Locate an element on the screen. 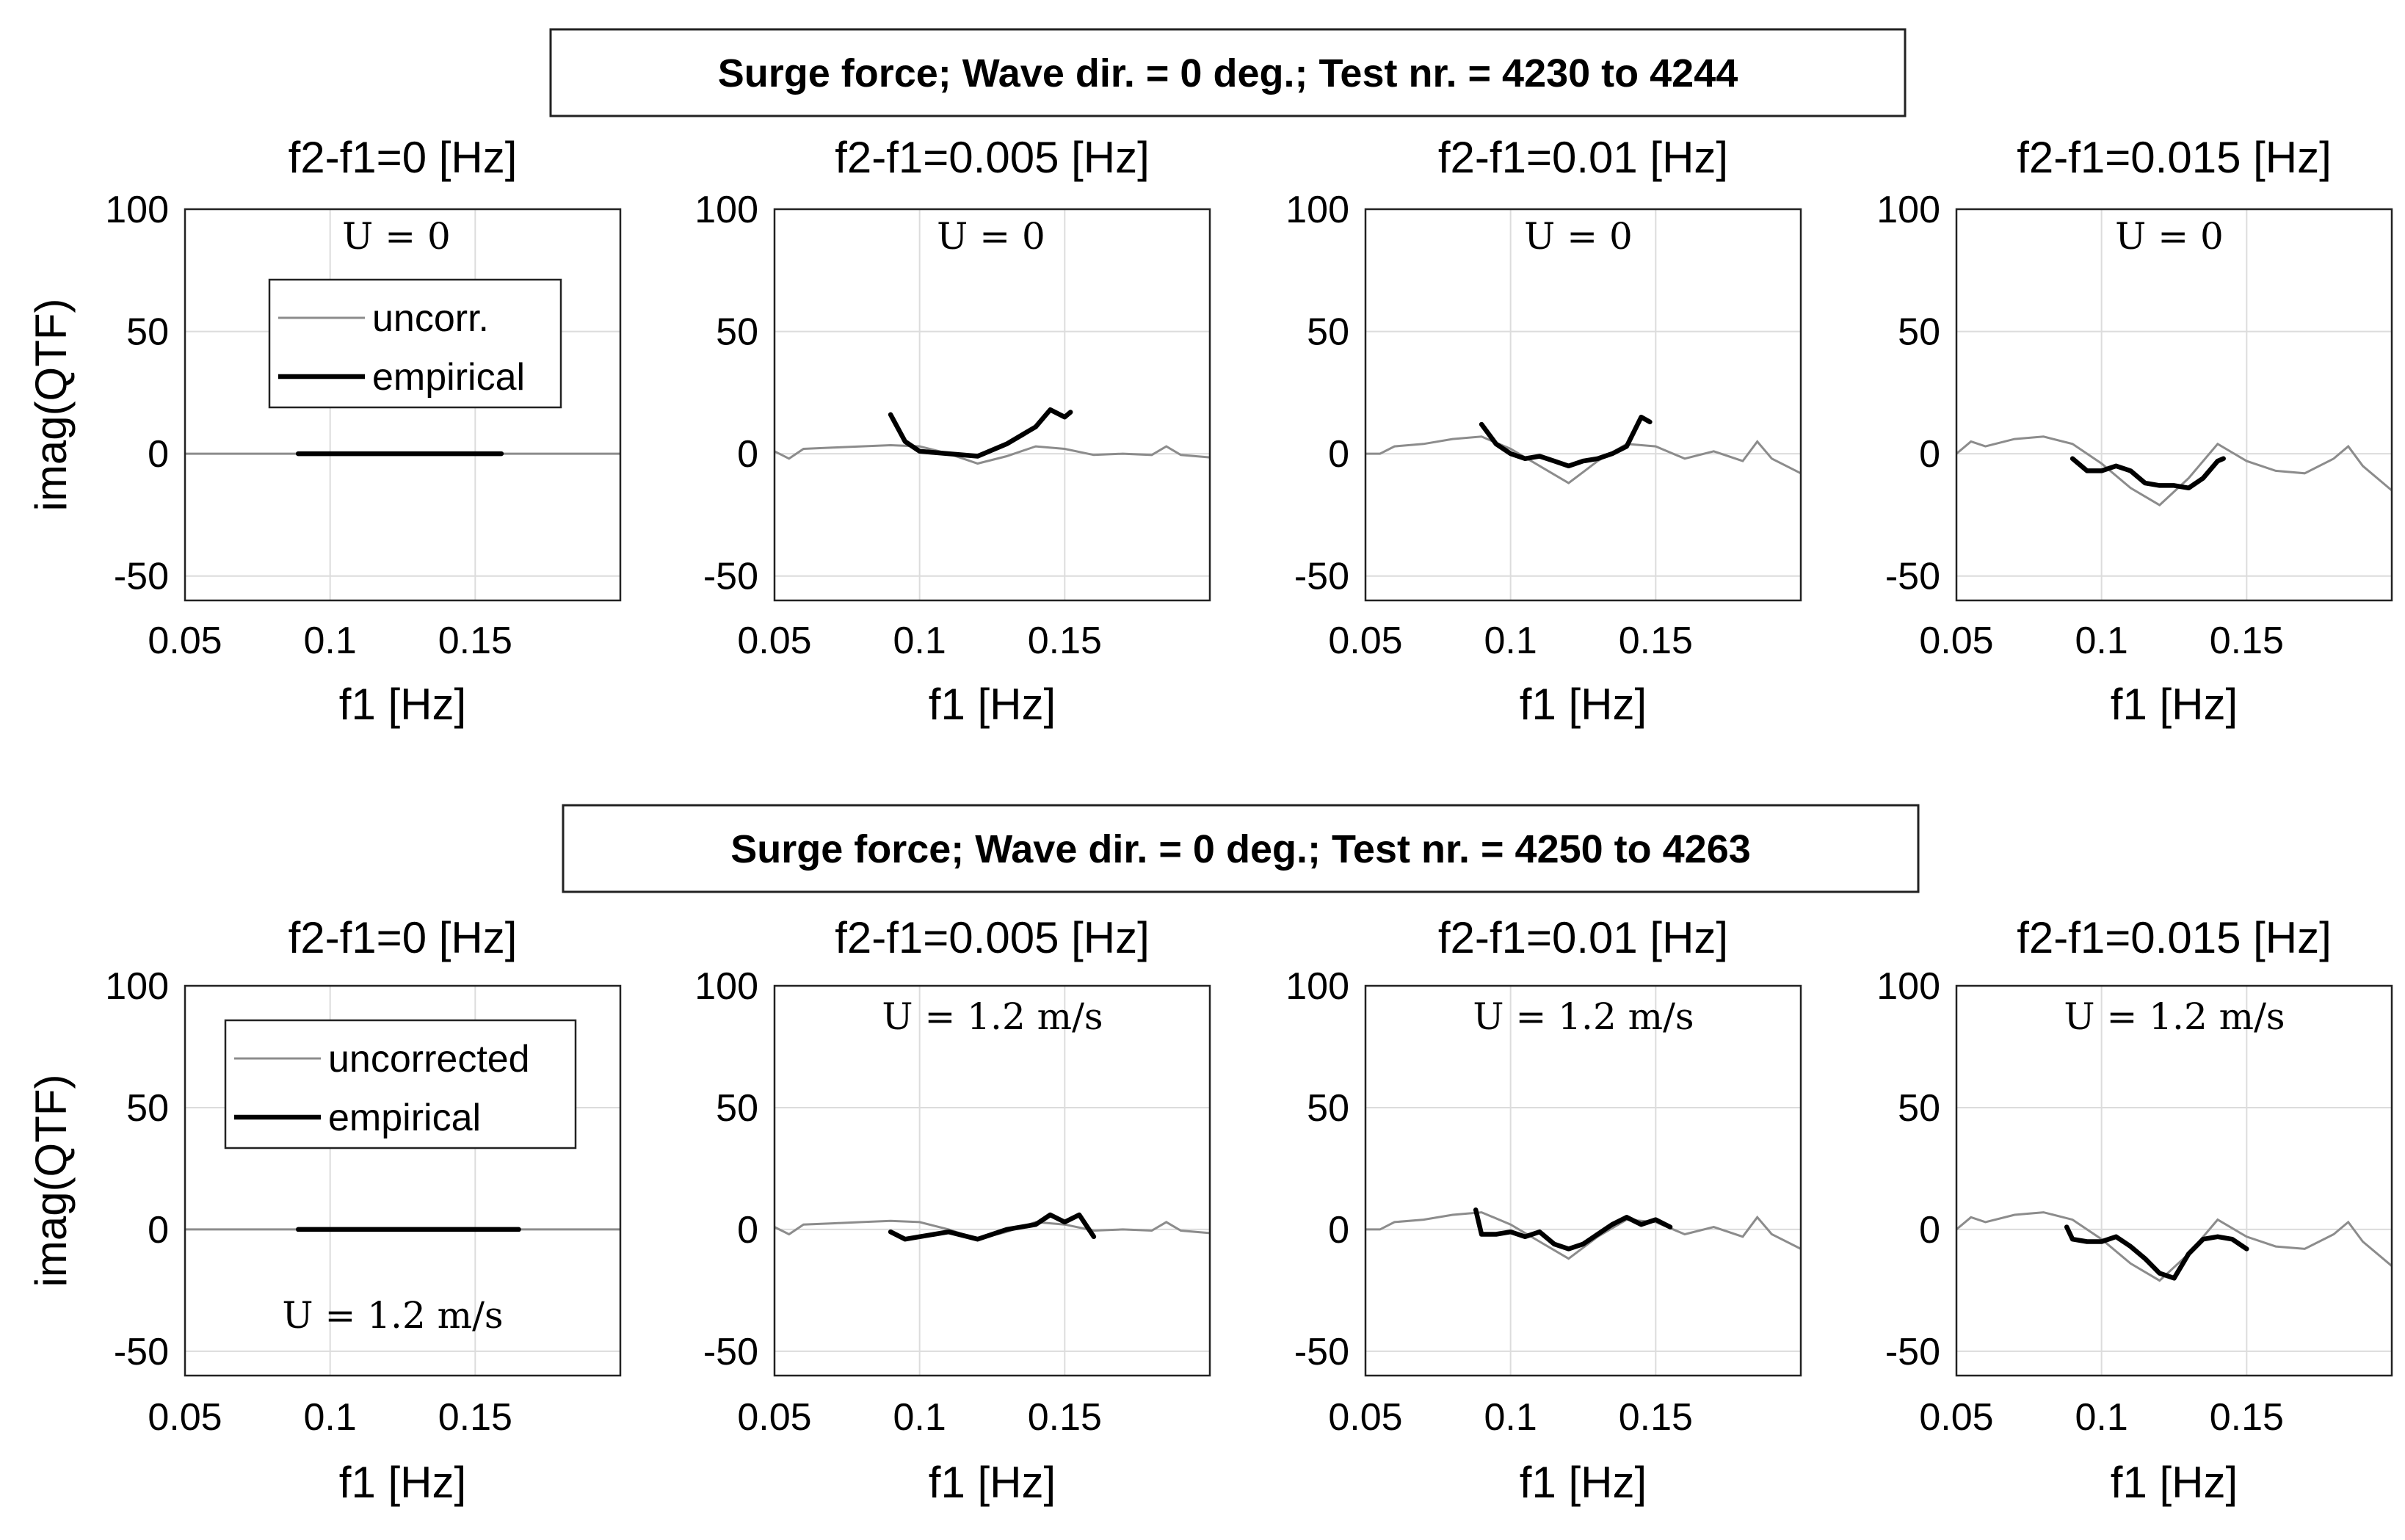 Image resolution: width=2405 pixels, height=1540 pixels. group-title-box is located at coordinates (1241, 848).